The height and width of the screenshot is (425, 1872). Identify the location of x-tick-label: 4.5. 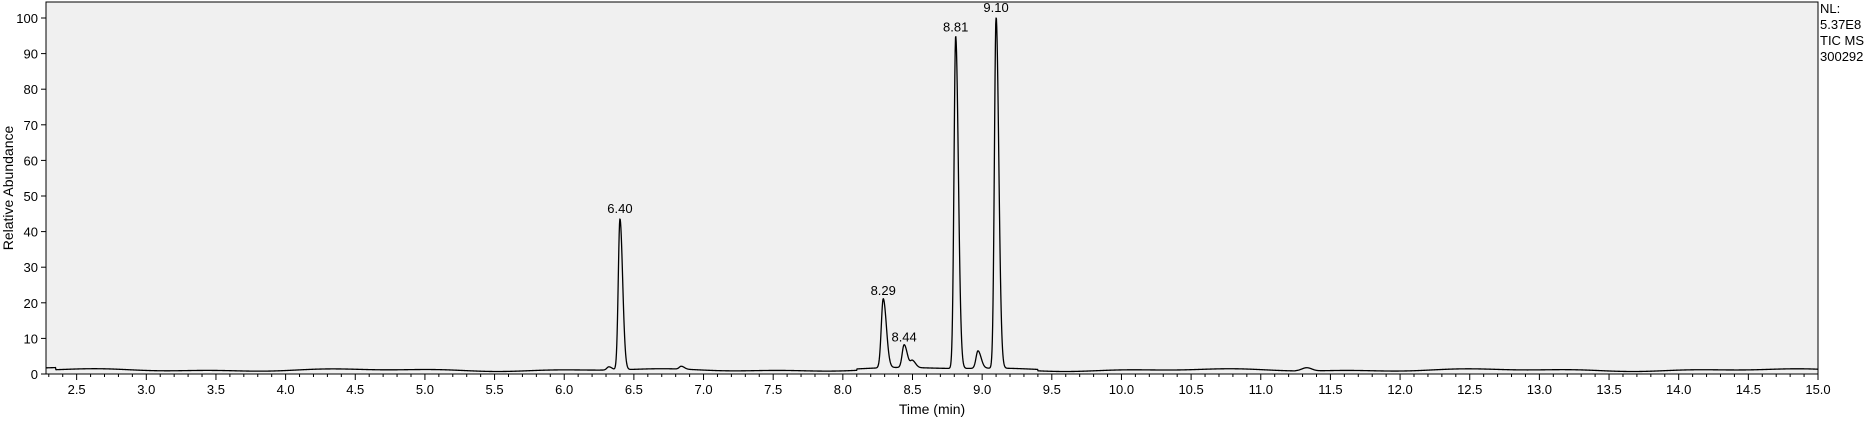
(355, 389).